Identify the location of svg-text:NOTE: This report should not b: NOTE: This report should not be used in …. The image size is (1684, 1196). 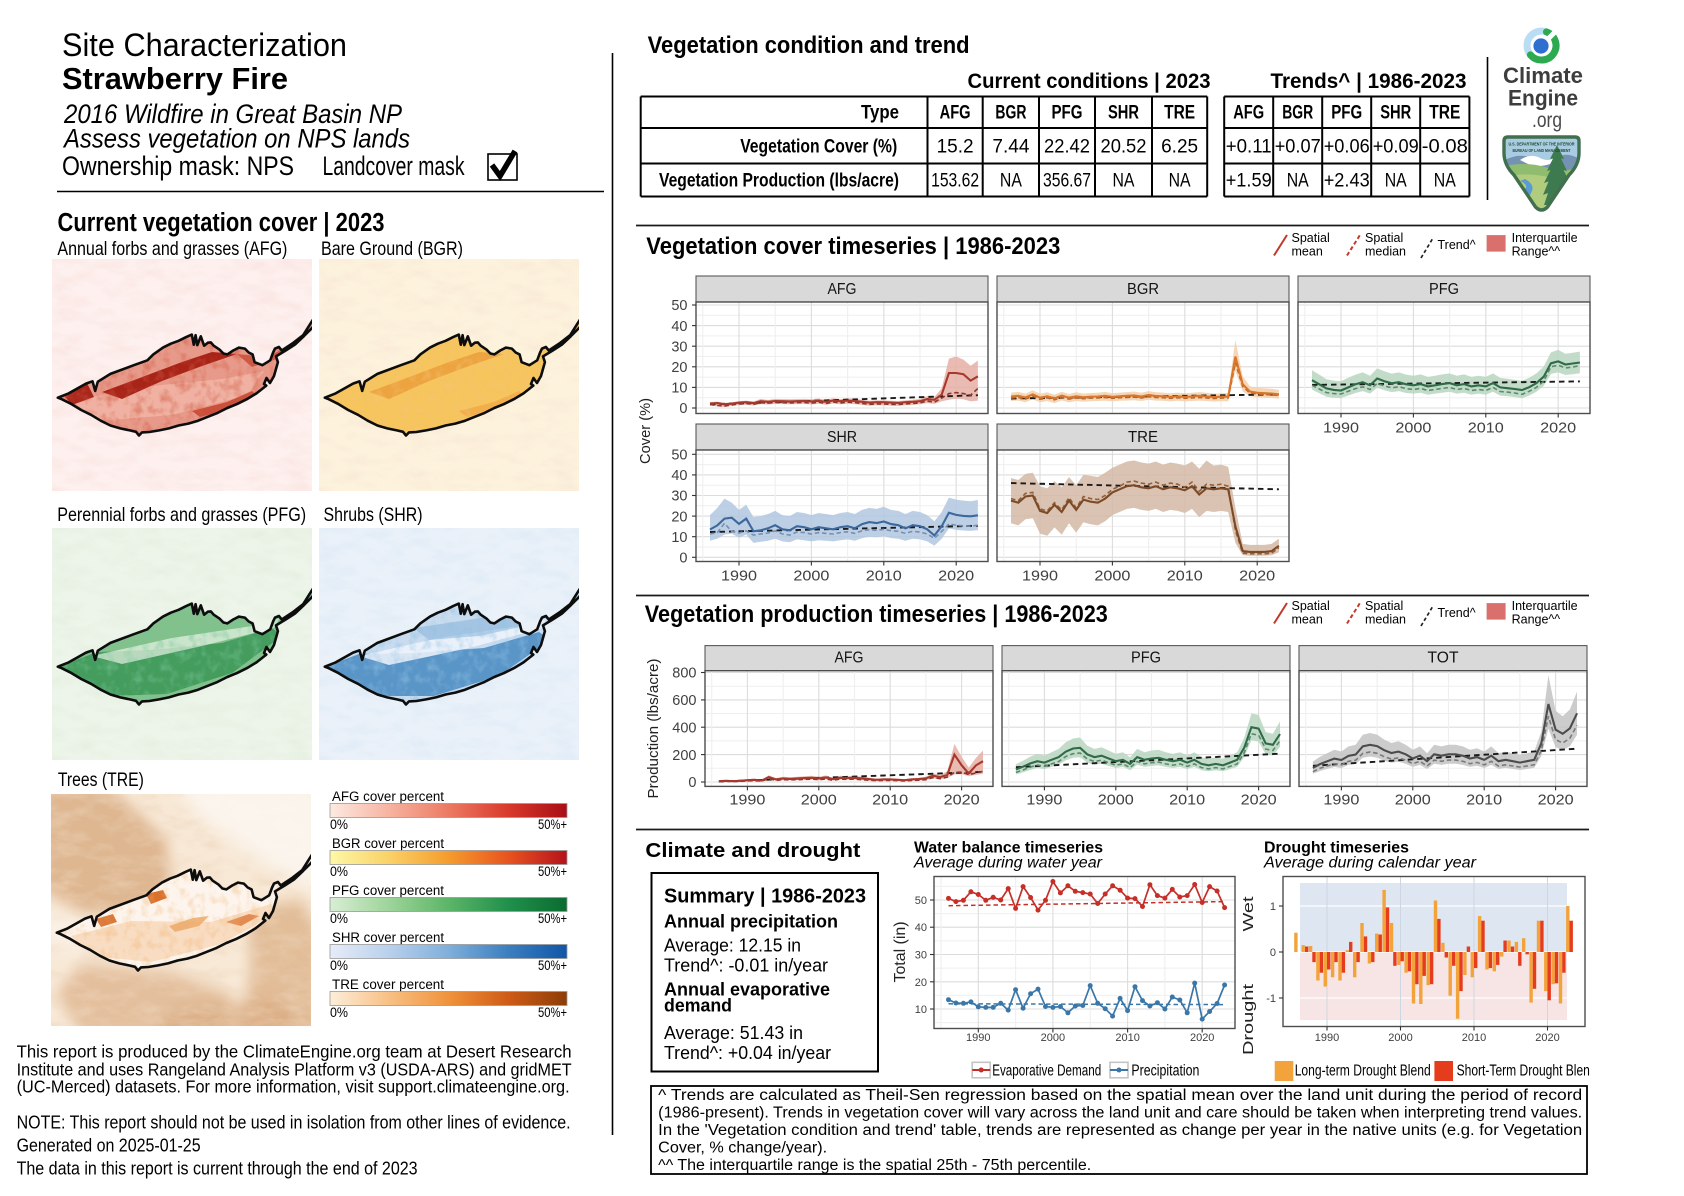
(294, 1123).